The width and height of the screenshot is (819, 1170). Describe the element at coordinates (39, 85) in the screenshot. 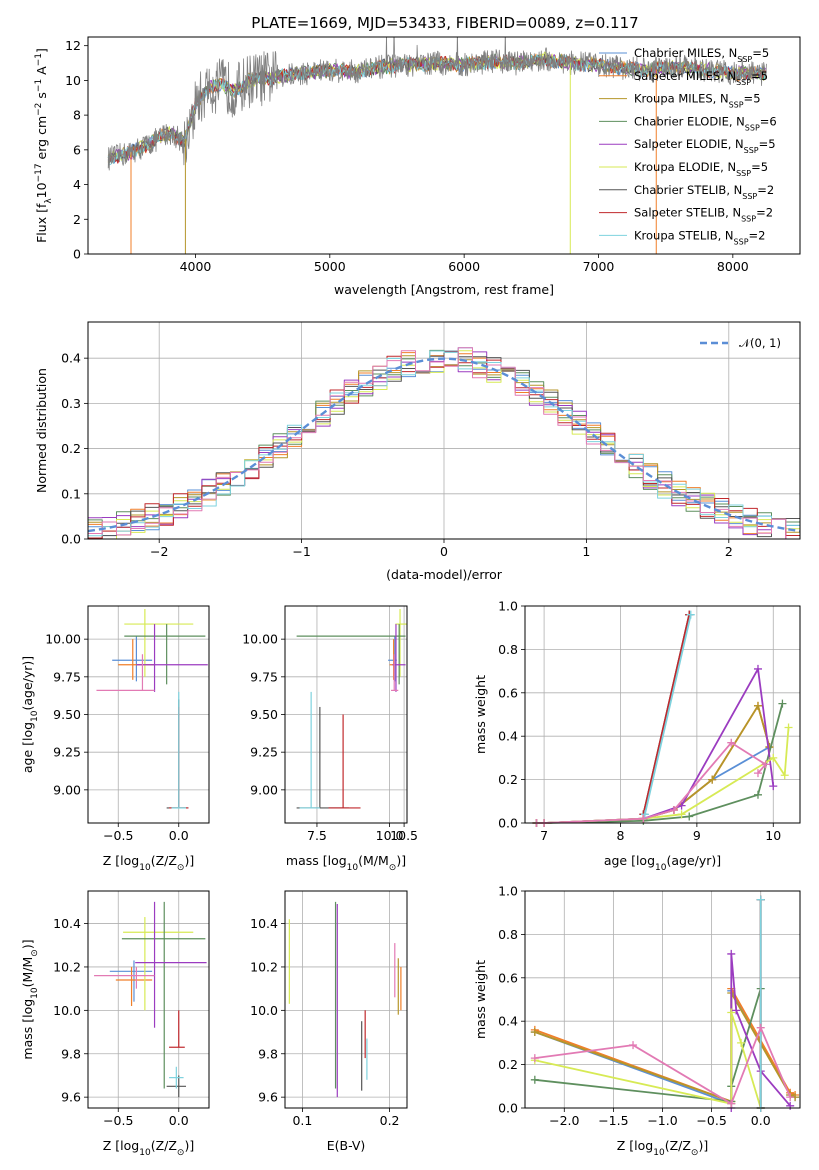

I see `spectrum-ylabel-part: −1` at that location.